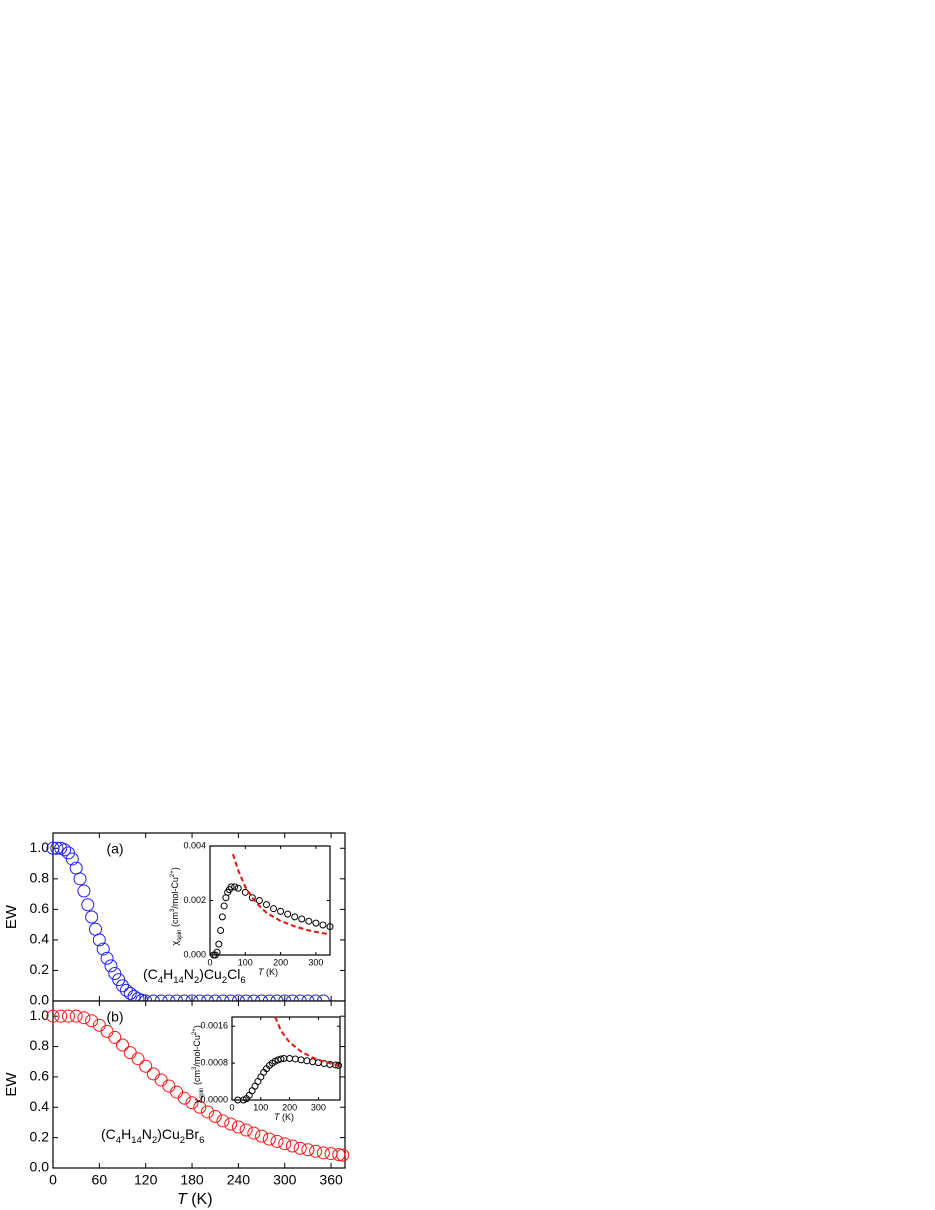 This screenshot has width=935, height=1210. What do you see at coordinates (242, 980) in the screenshot?
I see `formula-label-part: 6` at bounding box center [242, 980].